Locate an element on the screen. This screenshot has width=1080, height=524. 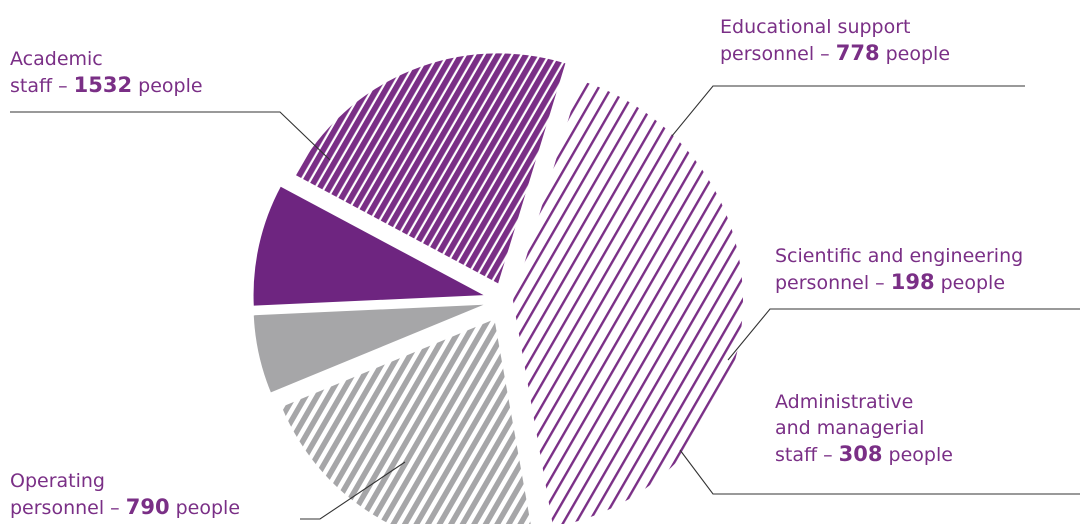
slice-label-line: personnel – 790 people is located at coordinates (125, 507).